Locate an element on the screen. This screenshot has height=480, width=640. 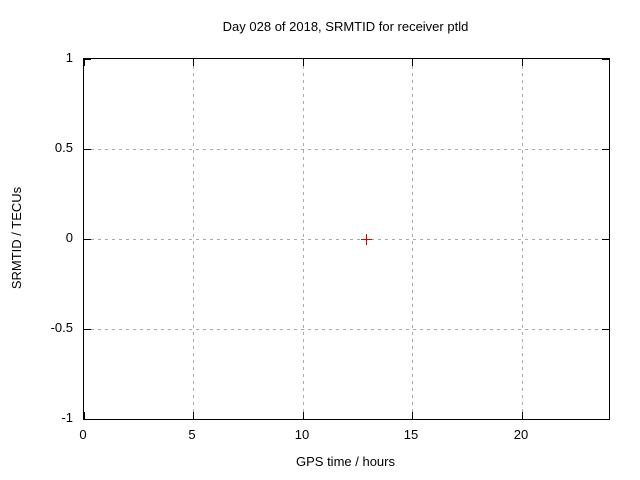
x-tick-label: 0 is located at coordinates (83, 434).